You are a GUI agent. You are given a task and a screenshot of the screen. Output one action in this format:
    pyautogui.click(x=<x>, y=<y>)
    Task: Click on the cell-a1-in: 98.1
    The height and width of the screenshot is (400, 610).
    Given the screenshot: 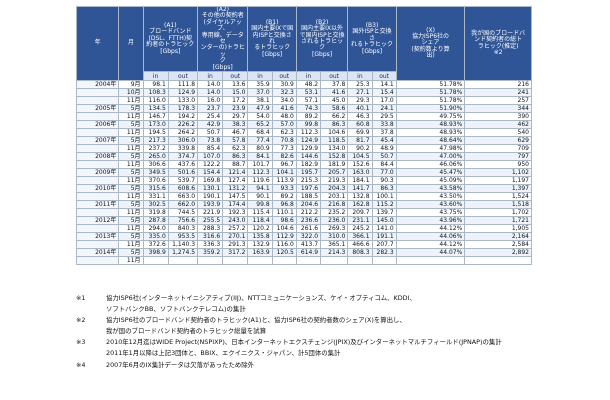 What is the action you would take?
    pyautogui.click(x=155, y=85)
    